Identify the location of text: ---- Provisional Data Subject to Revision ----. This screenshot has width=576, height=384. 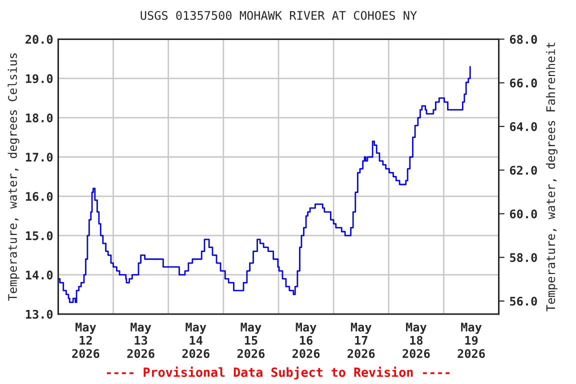
(278, 373).